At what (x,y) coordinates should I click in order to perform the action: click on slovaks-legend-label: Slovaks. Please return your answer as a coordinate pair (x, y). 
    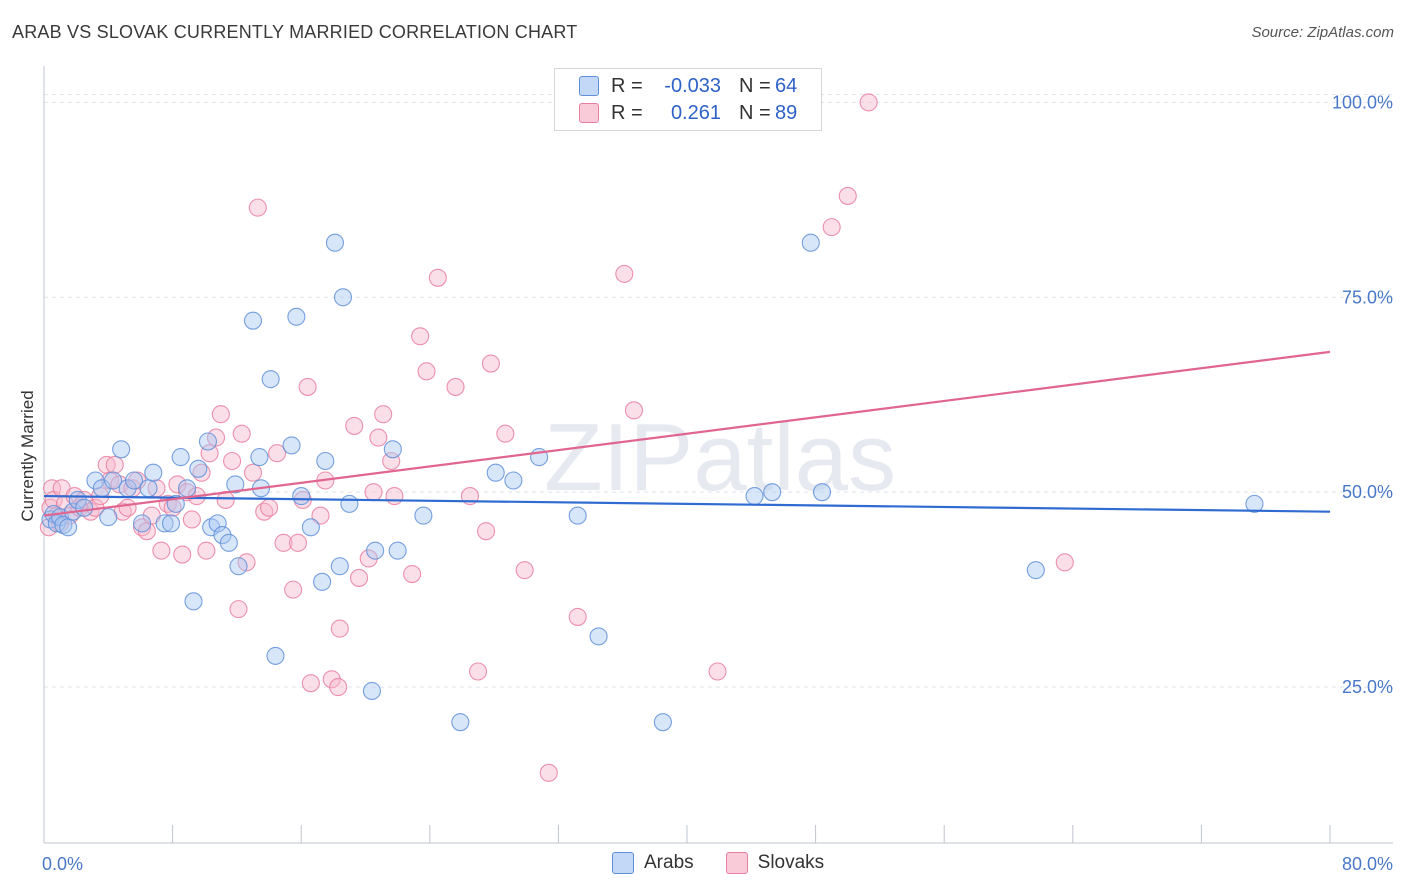
    Looking at the image, I should click on (791, 862).